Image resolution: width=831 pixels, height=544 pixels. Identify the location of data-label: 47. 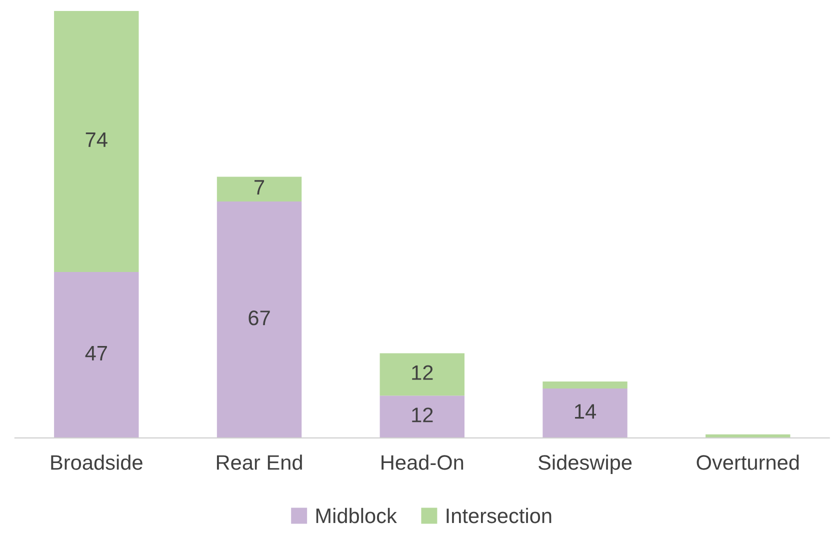
(96, 353).